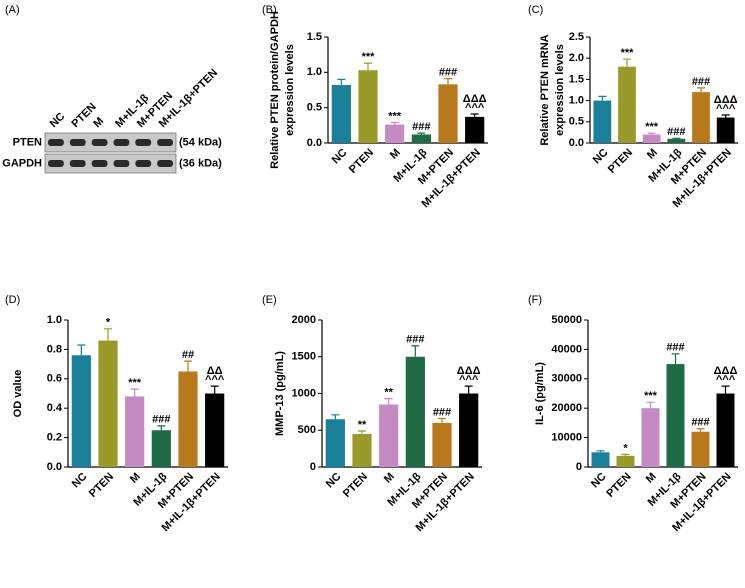 The height and width of the screenshot is (588, 745). I want to click on row-size: (36 kDa), so click(200, 163).